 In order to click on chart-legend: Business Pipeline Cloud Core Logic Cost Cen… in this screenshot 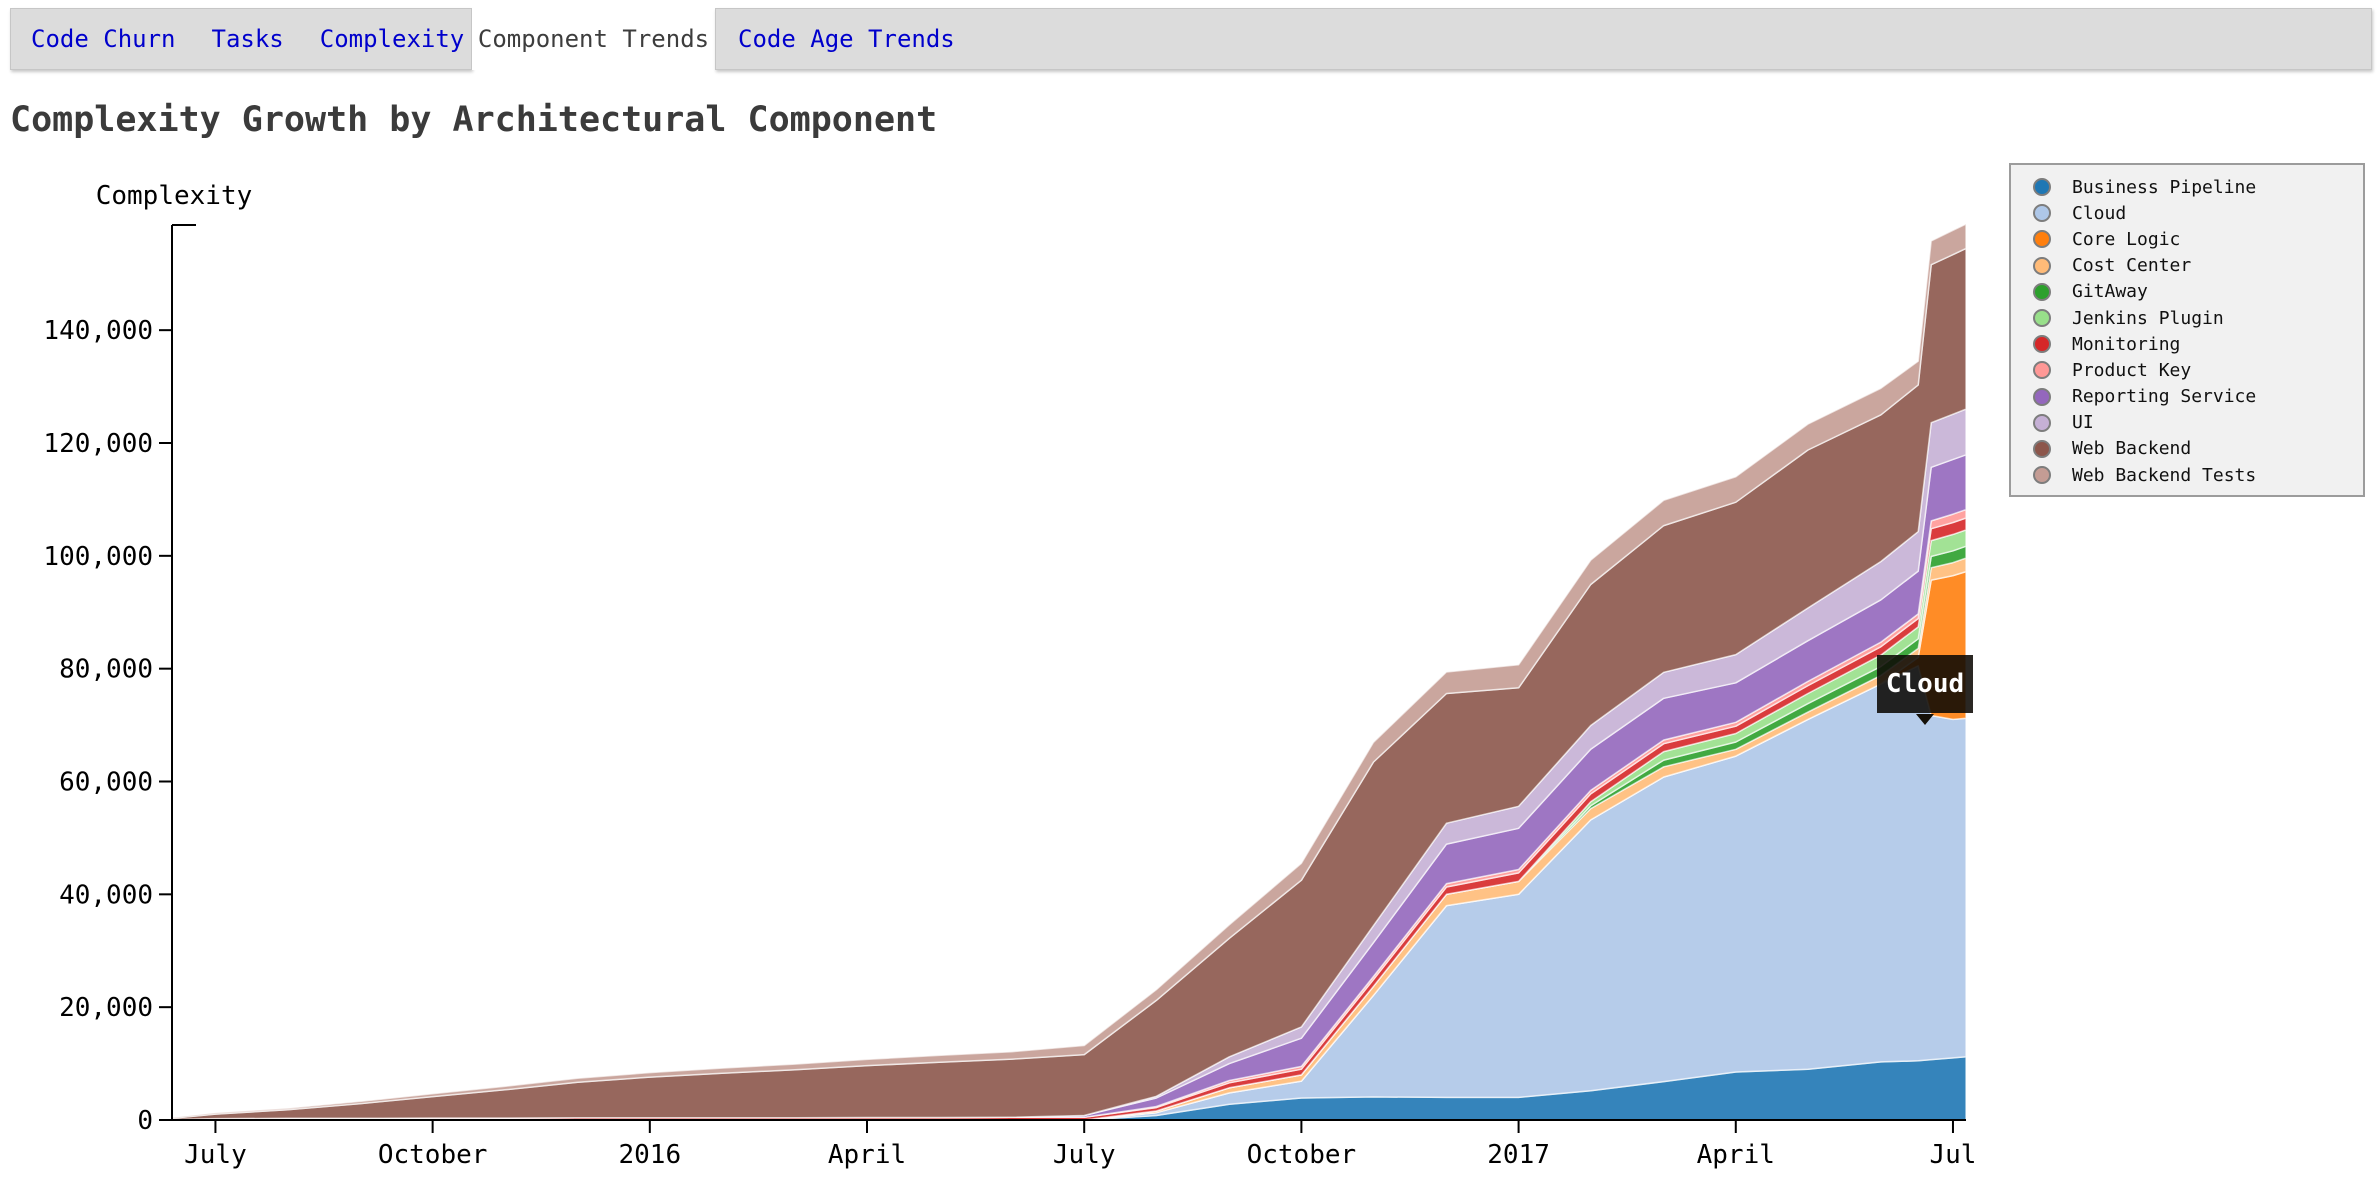, I will do `click(2187, 330)`.